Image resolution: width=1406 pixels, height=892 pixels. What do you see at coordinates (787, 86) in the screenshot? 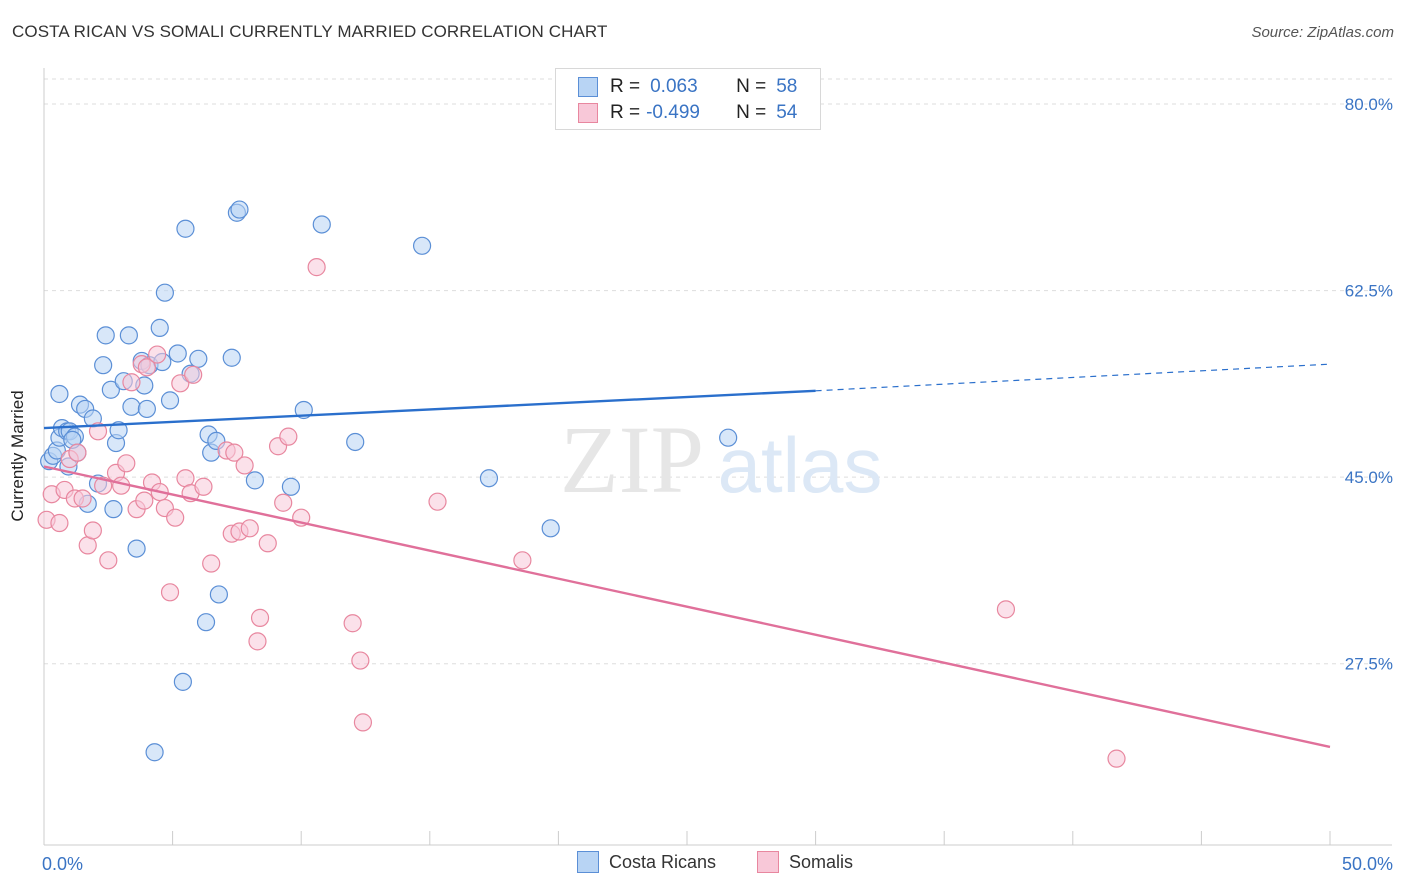
I see `n-value: 58` at bounding box center [787, 86].